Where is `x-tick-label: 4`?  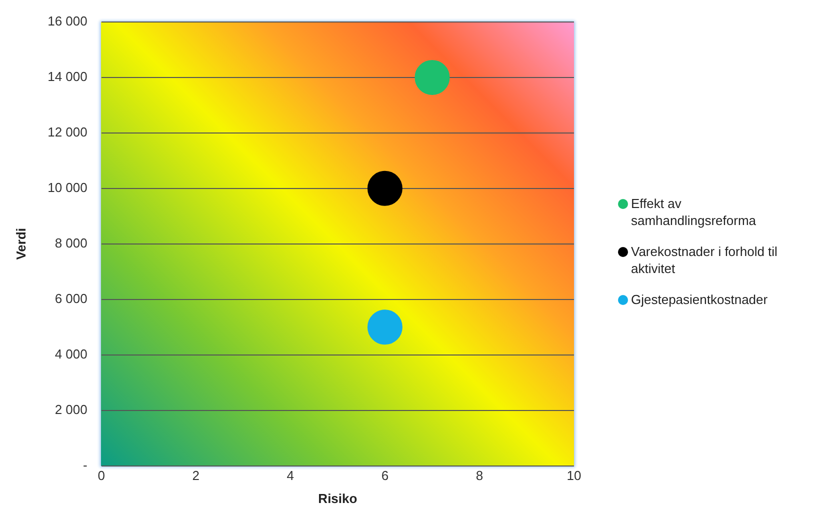 x-tick-label: 4 is located at coordinates (290, 476).